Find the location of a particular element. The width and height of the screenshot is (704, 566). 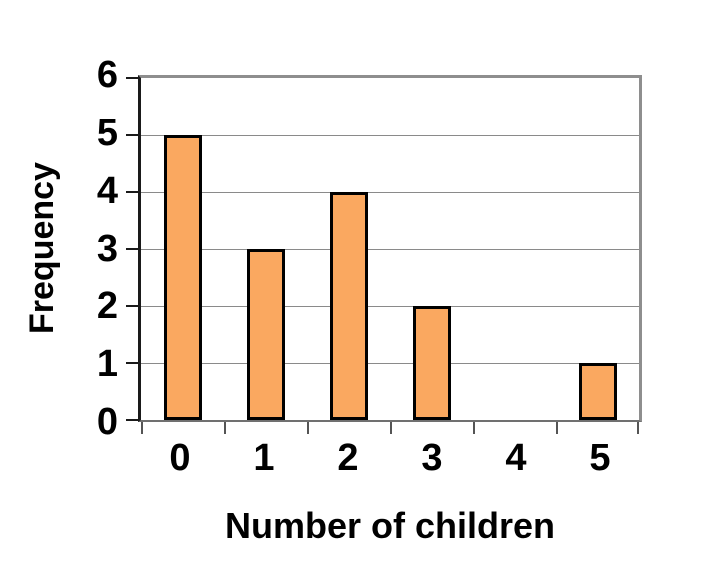

y-tick-label: 4 is located at coordinates (107, 190).